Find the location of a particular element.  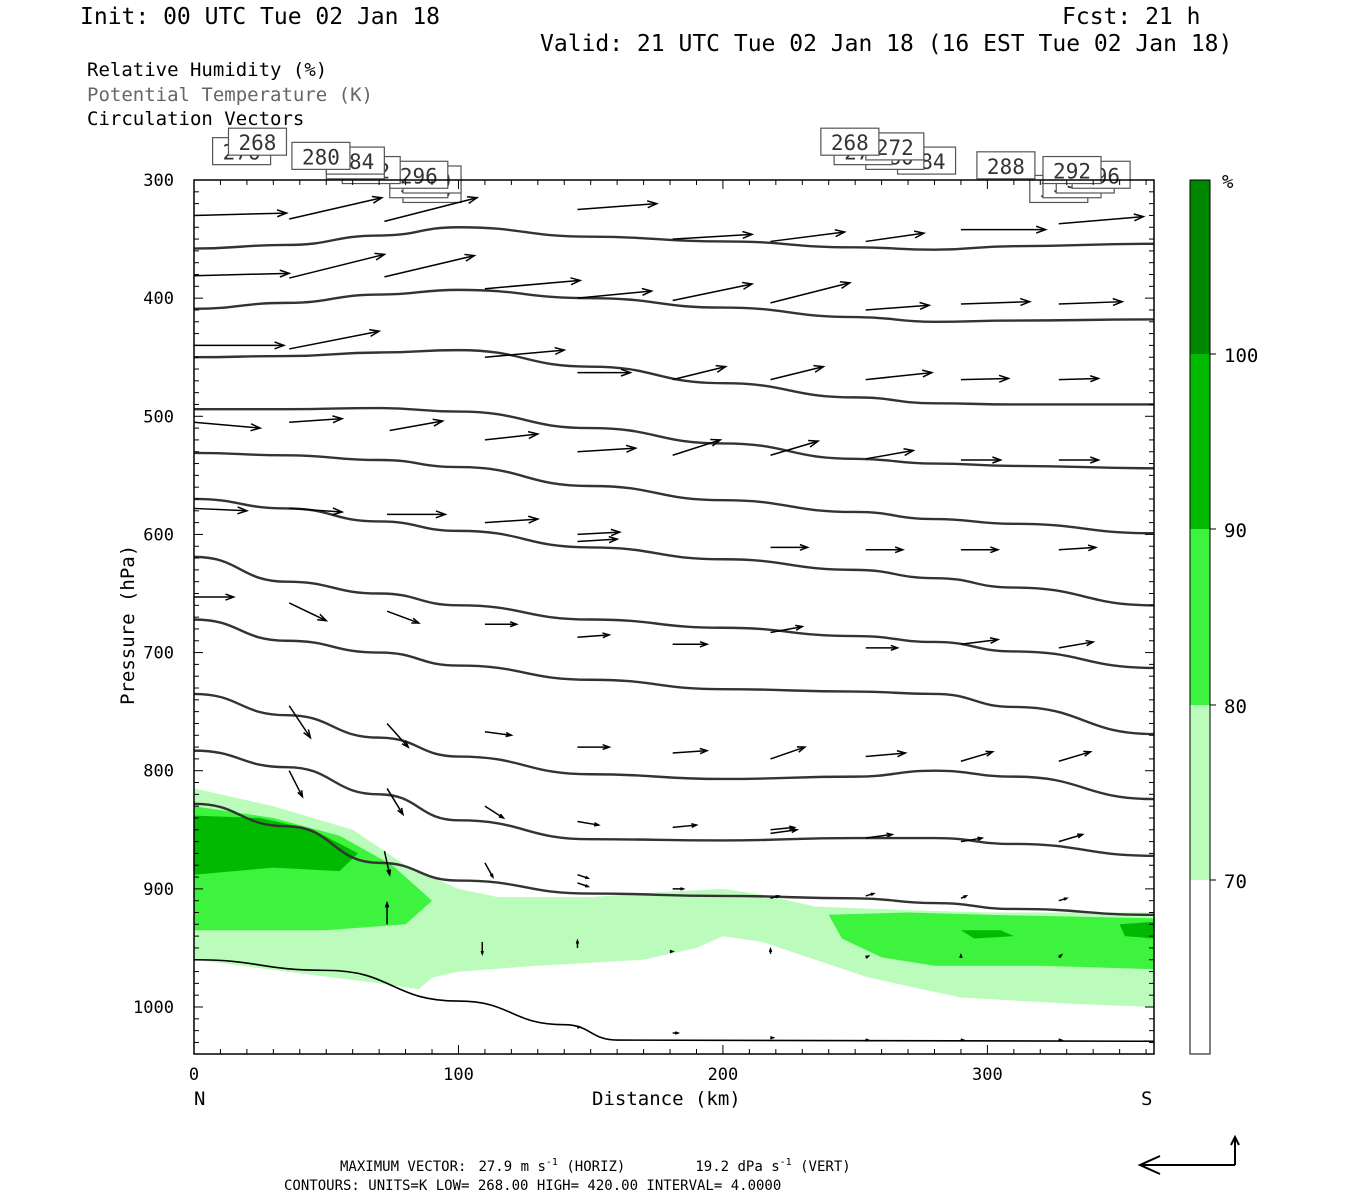

rh-shading is located at coordinates (674, 897).